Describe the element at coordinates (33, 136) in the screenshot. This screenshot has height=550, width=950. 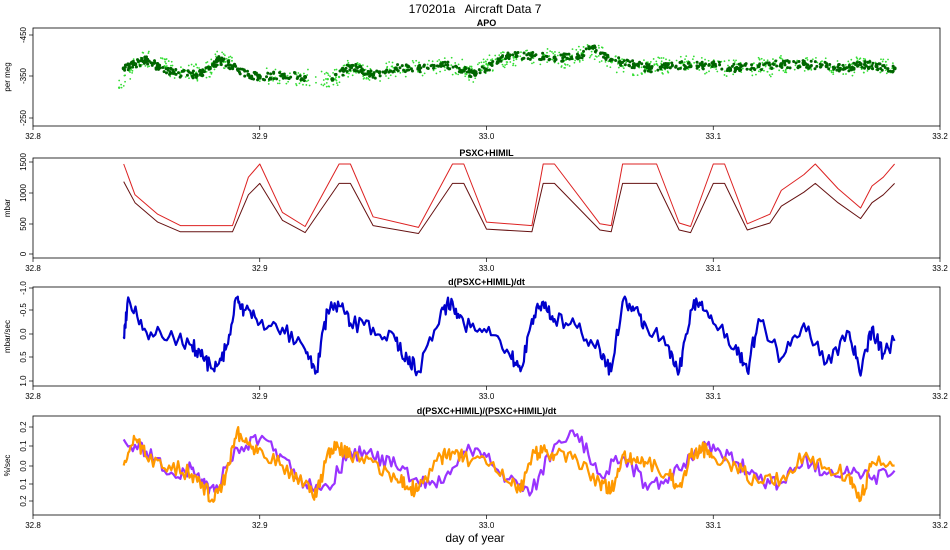
I see `x-tick-label: 32.8` at that location.